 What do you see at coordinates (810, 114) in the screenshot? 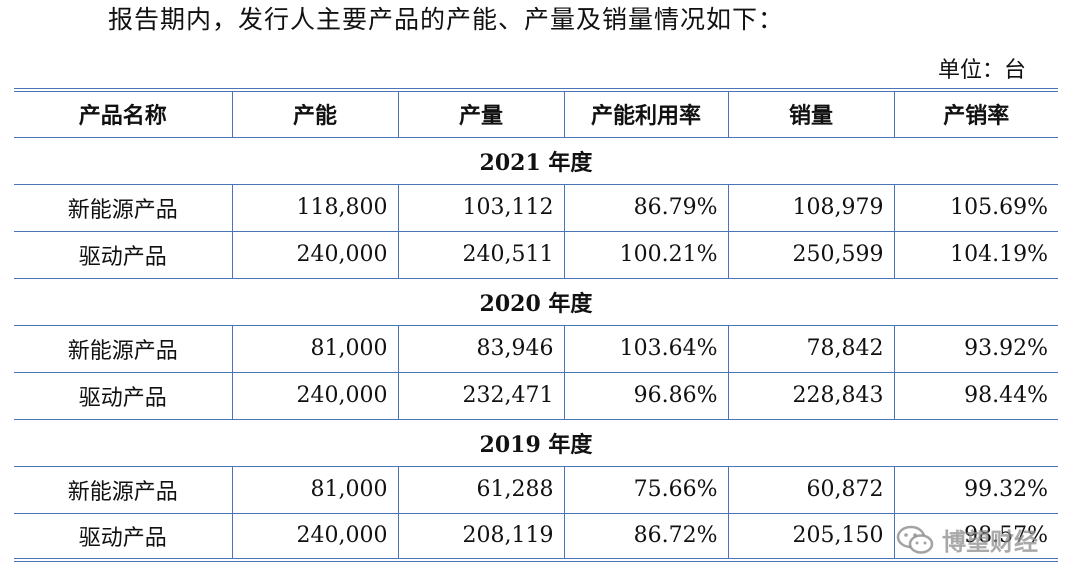
I see `header-sales: 销量` at bounding box center [810, 114].